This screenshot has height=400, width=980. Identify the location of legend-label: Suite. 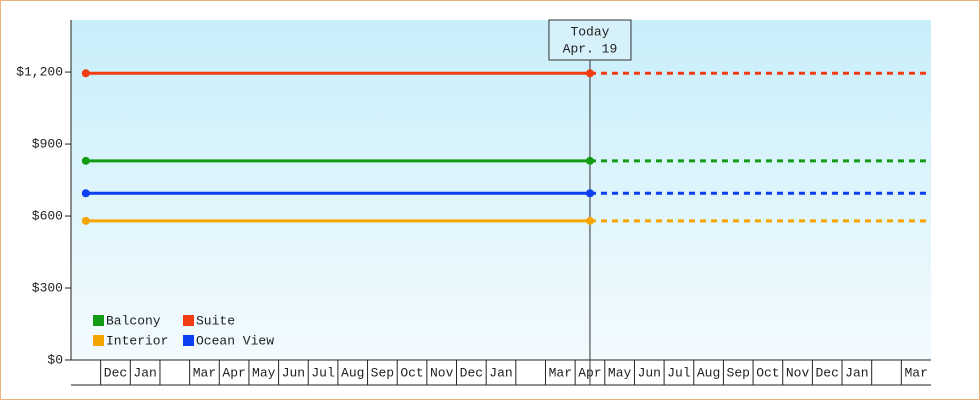
(215, 320).